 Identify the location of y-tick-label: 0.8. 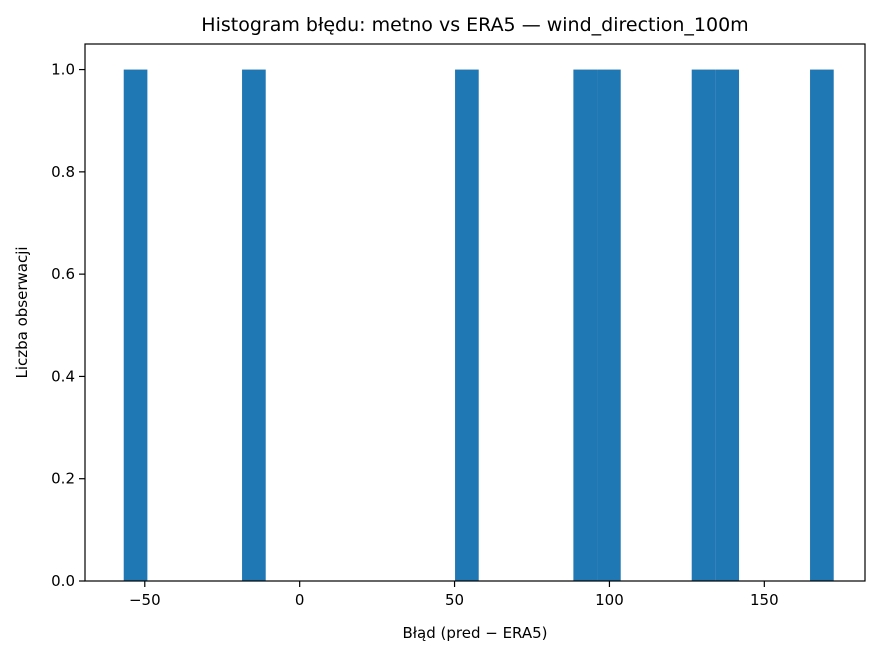
(63, 172).